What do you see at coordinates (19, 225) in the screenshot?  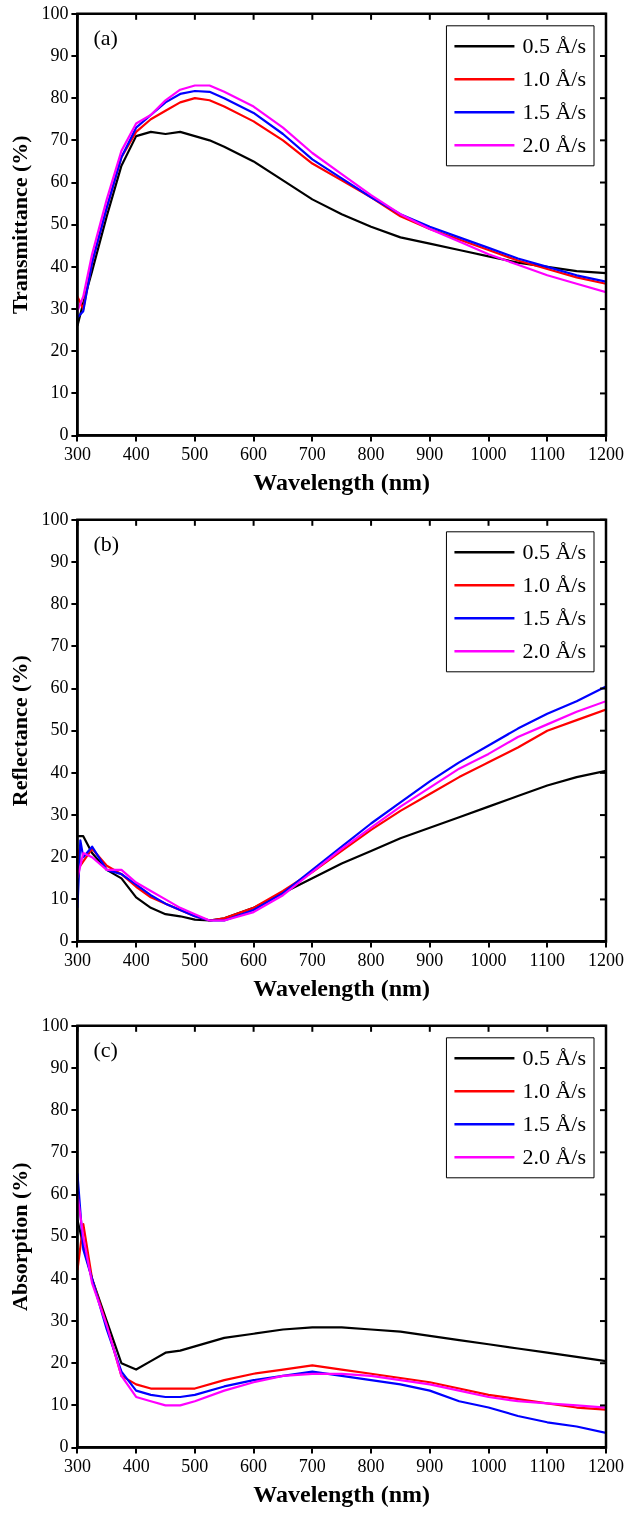 I see `y-axis-title: Transmittance (%)` at bounding box center [19, 225].